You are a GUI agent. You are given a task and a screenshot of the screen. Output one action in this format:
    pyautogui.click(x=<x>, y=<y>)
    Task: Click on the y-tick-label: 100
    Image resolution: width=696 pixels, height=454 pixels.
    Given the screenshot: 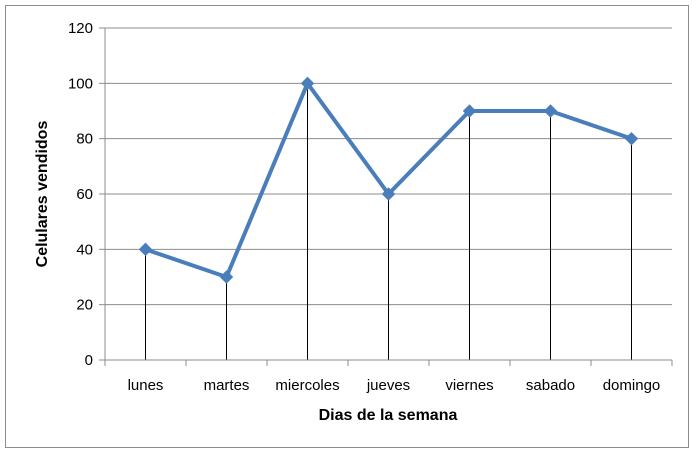 What is the action you would take?
    pyautogui.click(x=80, y=83)
    